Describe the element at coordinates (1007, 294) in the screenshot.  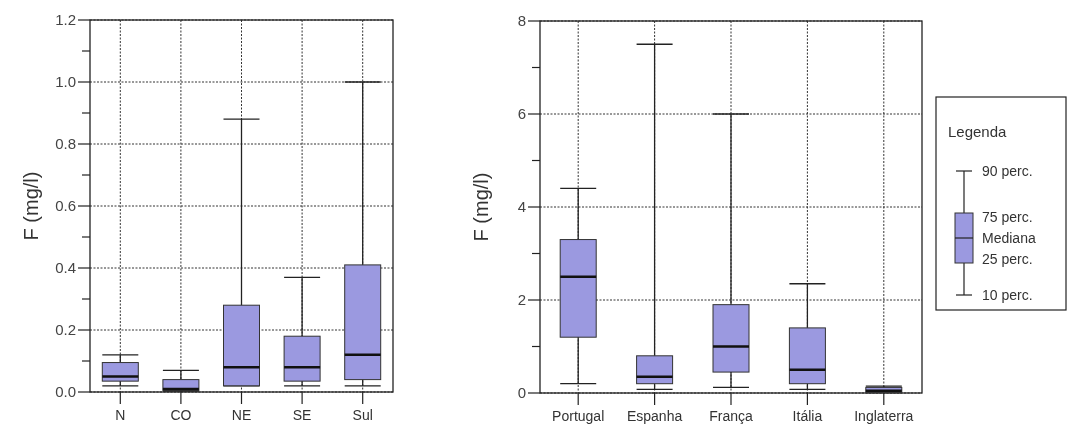
I see `text: 10 perc.` at that location.